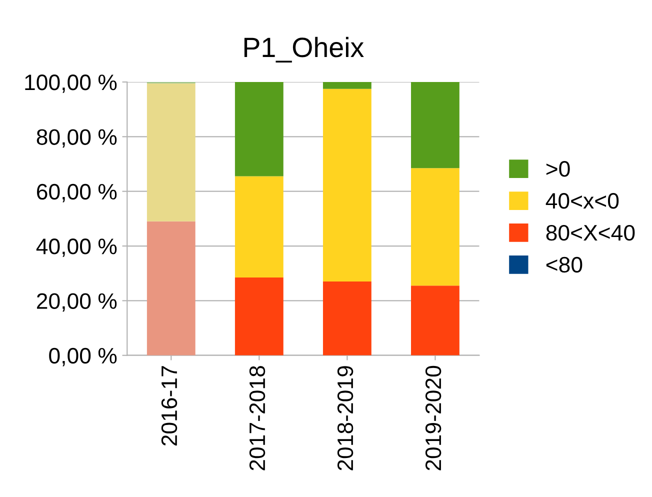  Describe the element at coordinates (582, 200) in the screenshot. I see `legend-label: 40<x<0` at that location.